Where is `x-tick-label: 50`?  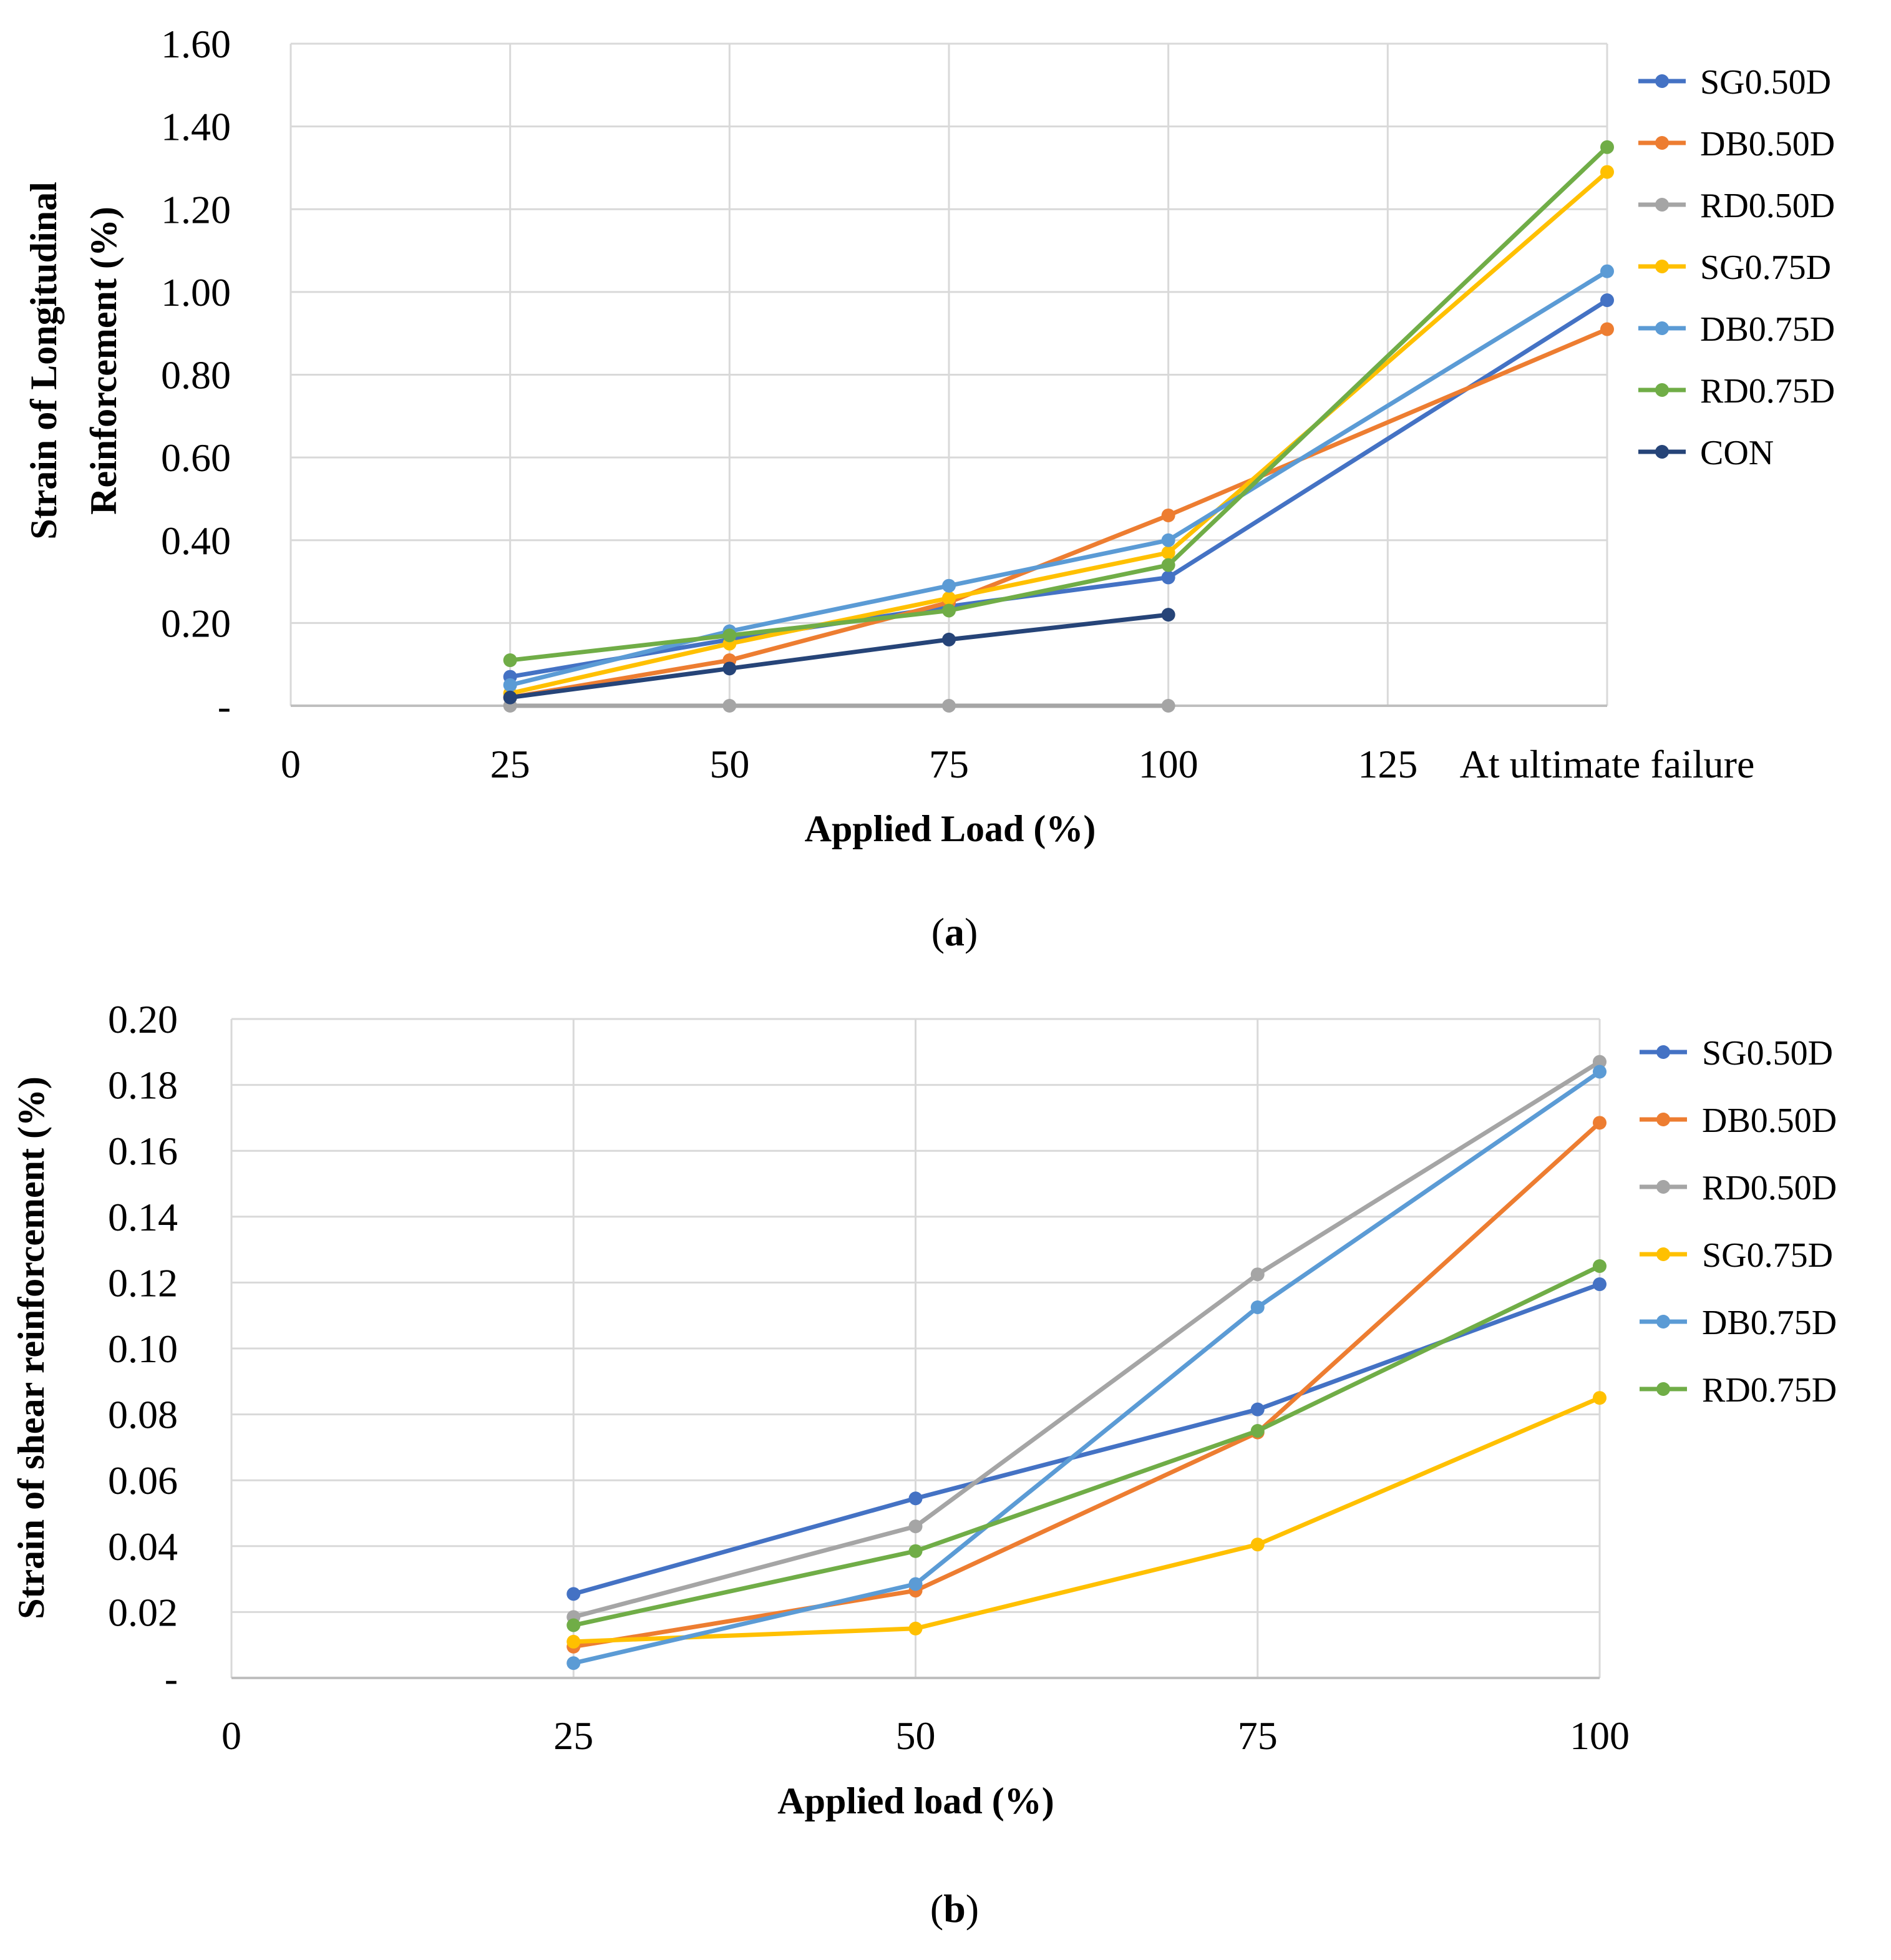
x-tick-label: 50 is located at coordinates (729, 764).